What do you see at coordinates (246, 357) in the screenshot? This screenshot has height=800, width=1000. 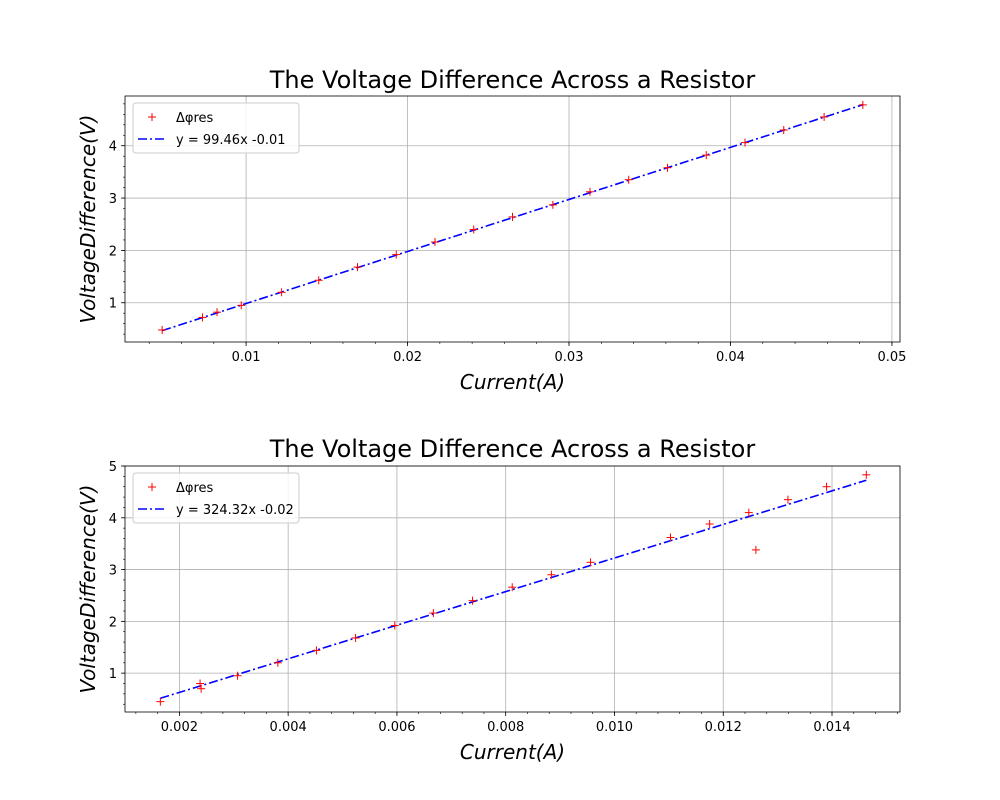 I see `x-tick-label: 0.01` at bounding box center [246, 357].